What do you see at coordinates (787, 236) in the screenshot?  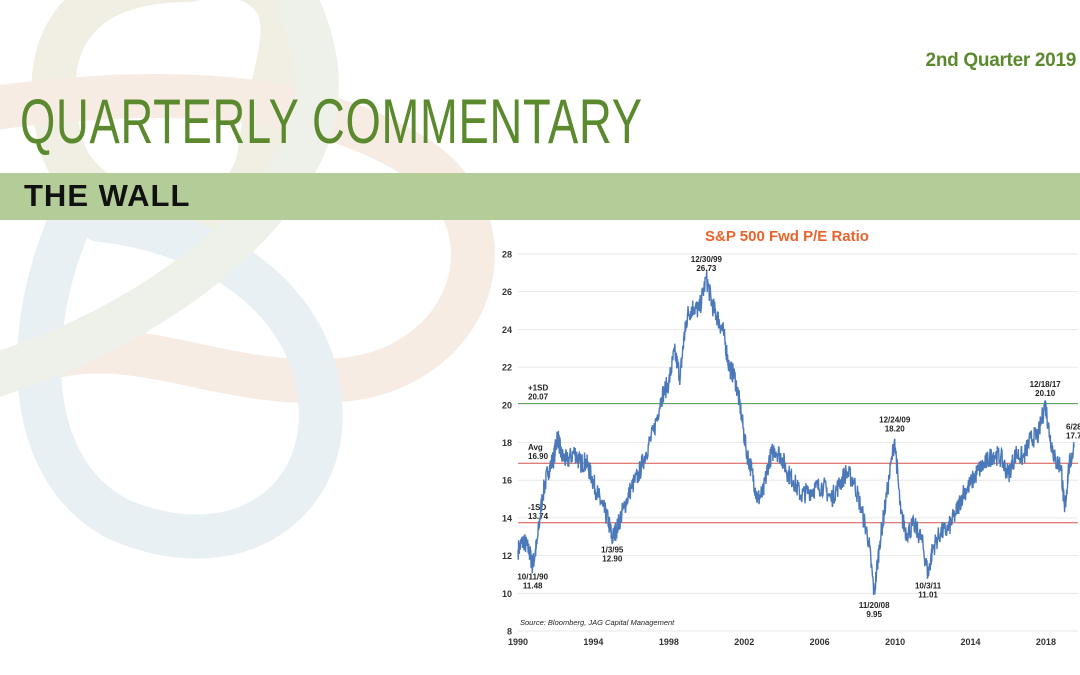 I see `chart-title: S&P 500 Fwd P/E Ratio` at bounding box center [787, 236].